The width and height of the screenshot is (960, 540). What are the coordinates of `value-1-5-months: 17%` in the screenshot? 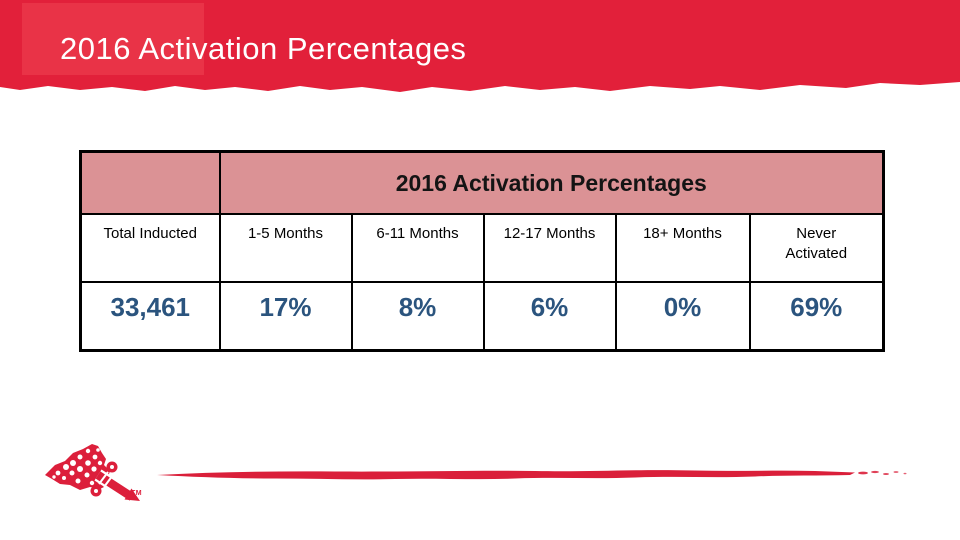 It's located at (285, 316).